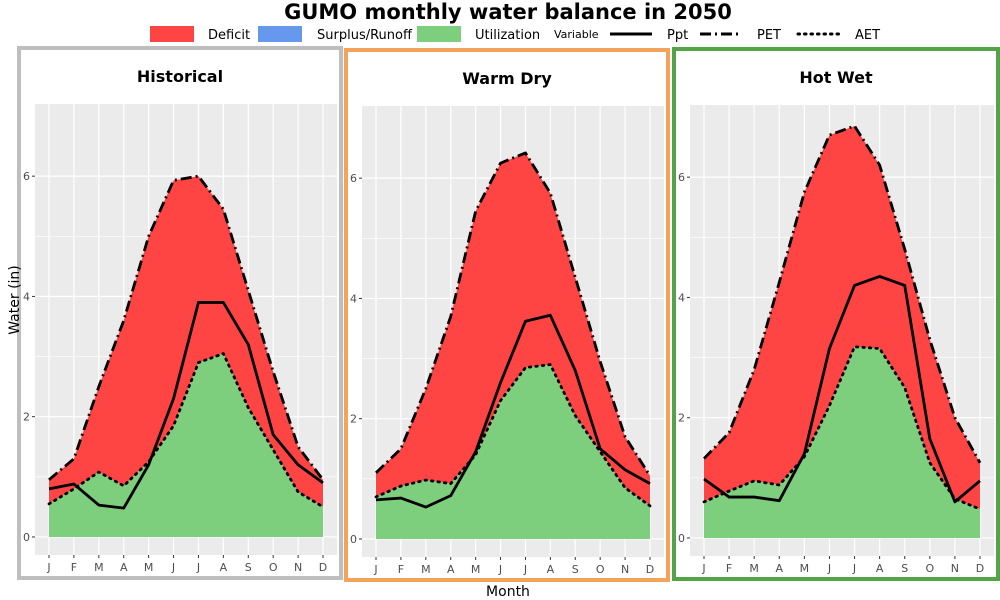 This screenshot has width=1000, height=600. What do you see at coordinates (180, 76) in the screenshot?
I see `panel-title: Historical` at bounding box center [180, 76].